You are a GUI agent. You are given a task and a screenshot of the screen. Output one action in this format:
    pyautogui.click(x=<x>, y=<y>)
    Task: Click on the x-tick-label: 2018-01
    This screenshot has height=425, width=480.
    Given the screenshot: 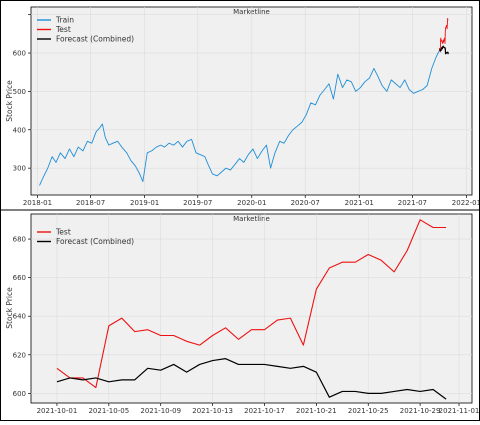 What is the action you would take?
    pyautogui.click(x=37, y=203)
    